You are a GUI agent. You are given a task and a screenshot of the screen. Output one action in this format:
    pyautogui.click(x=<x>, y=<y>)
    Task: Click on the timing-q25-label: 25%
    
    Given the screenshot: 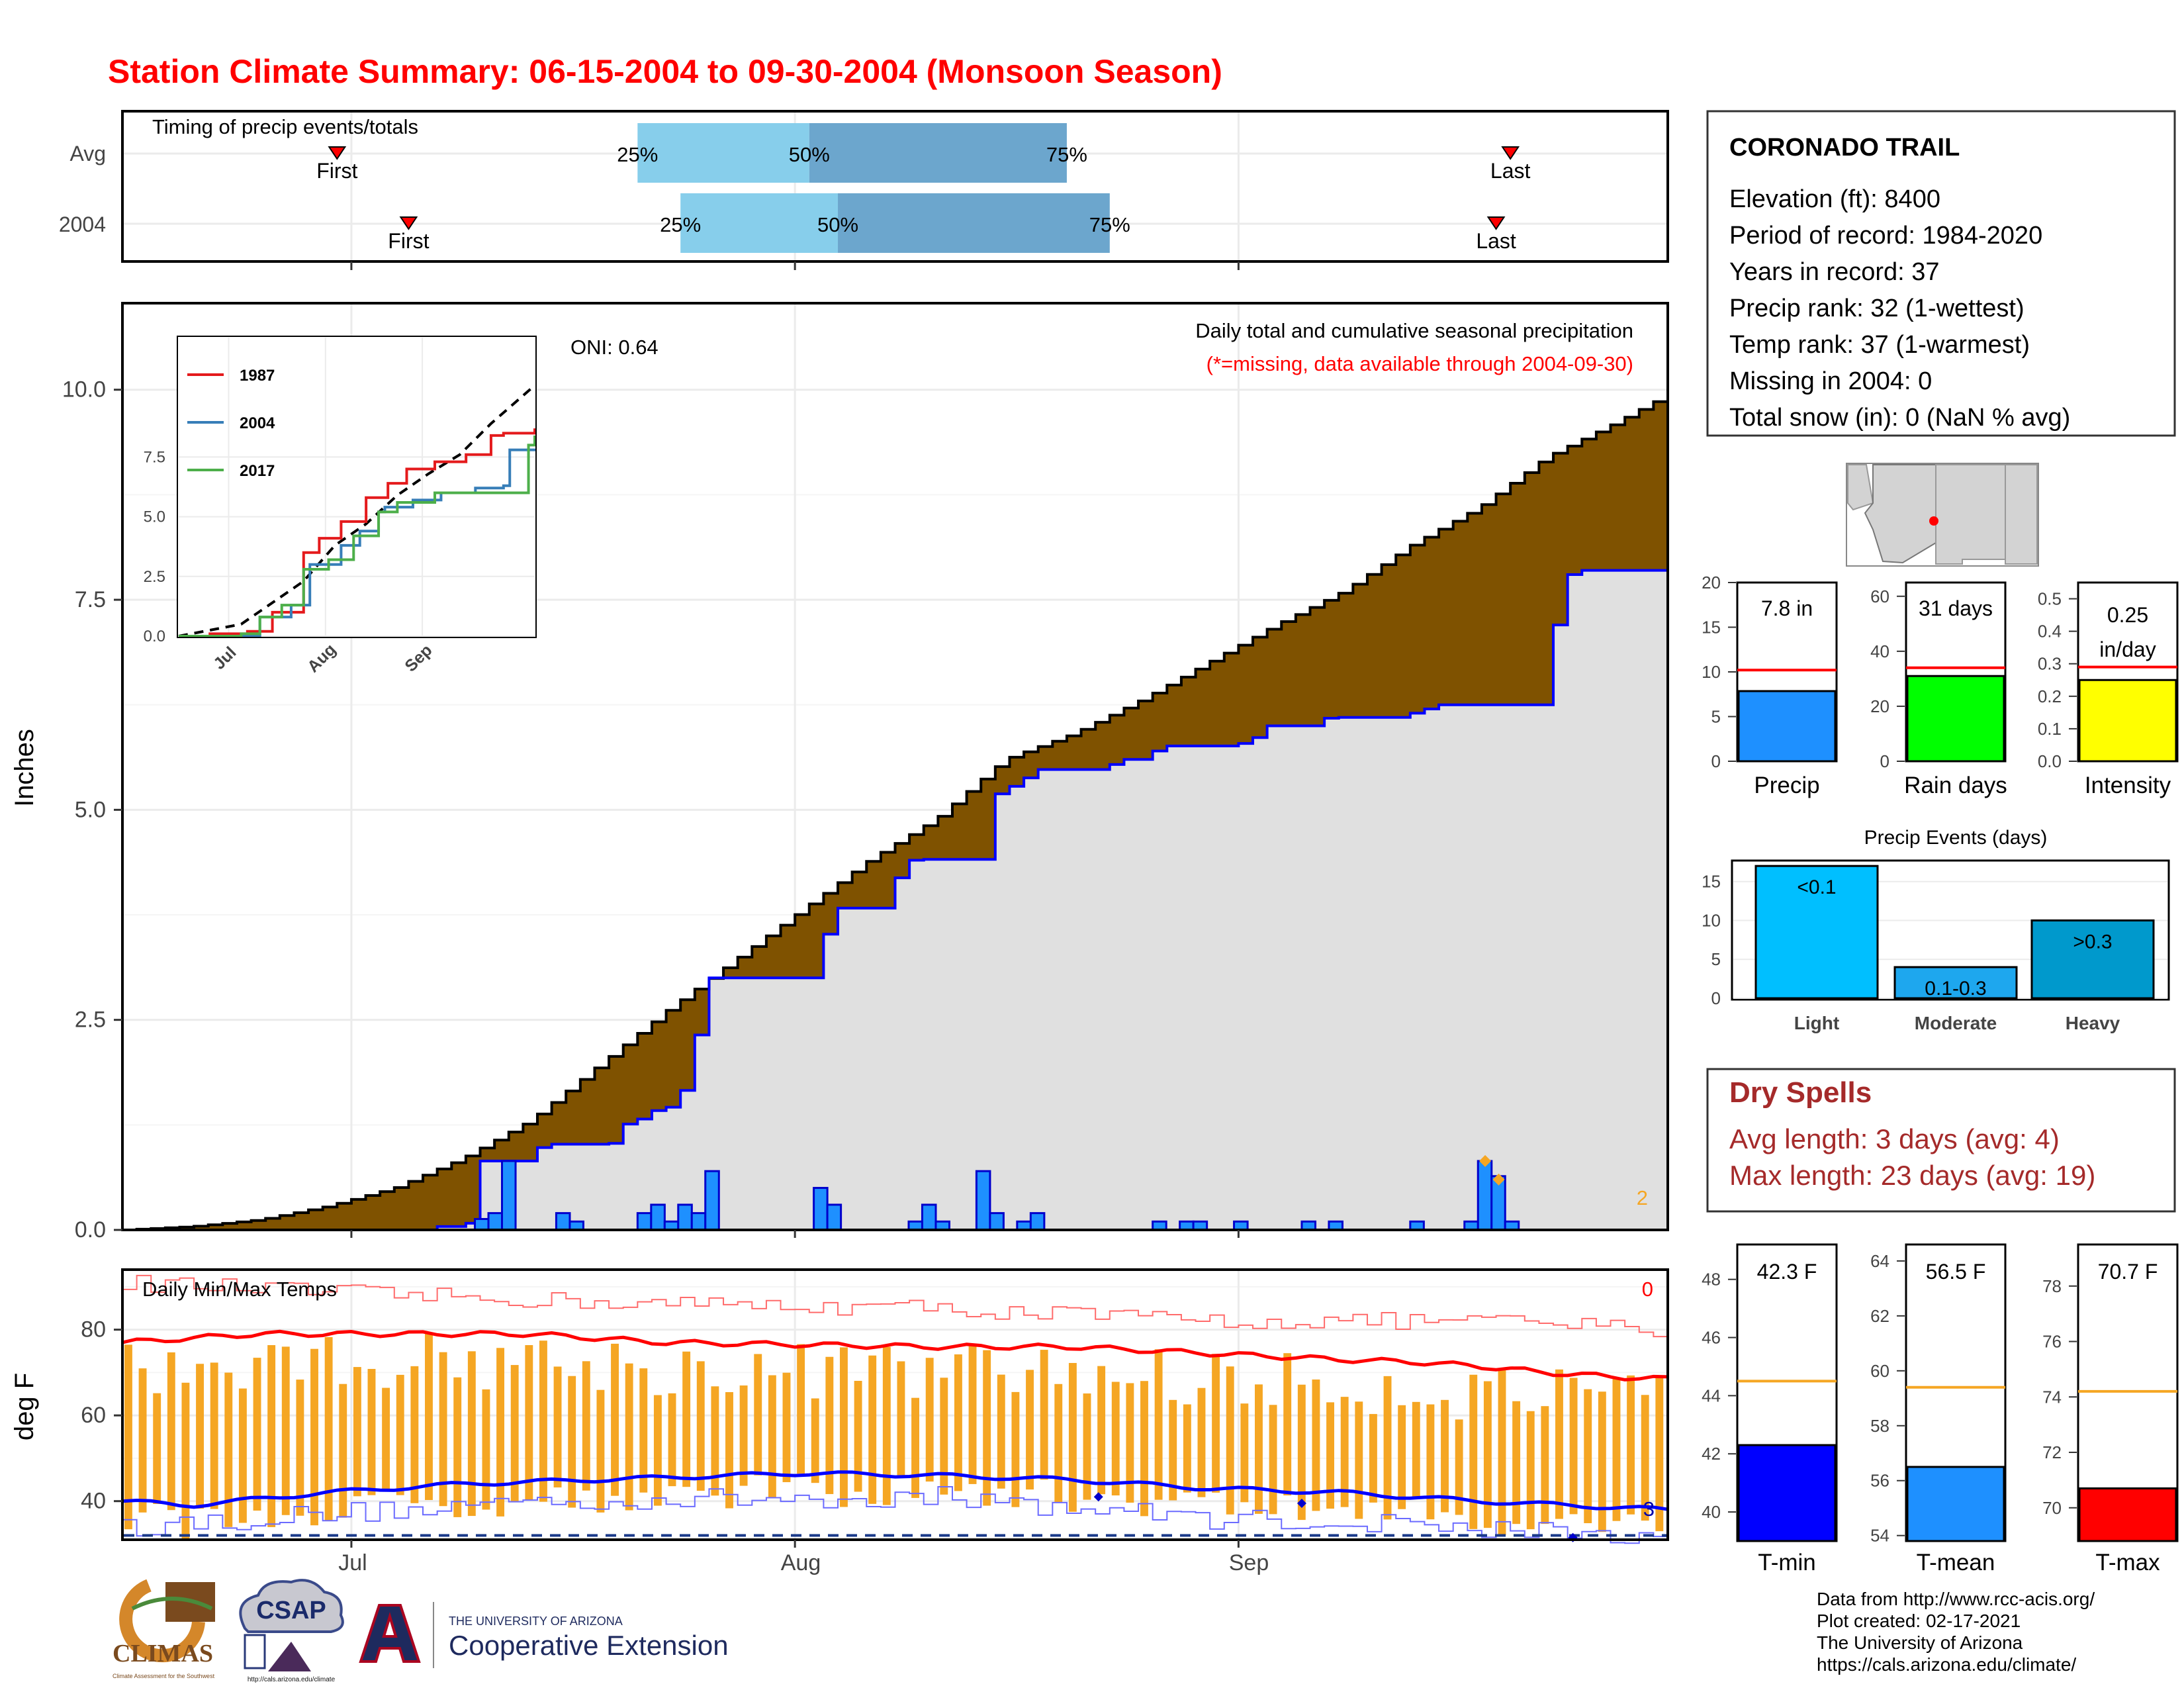 What is the action you would take?
    pyautogui.click(x=637, y=154)
    